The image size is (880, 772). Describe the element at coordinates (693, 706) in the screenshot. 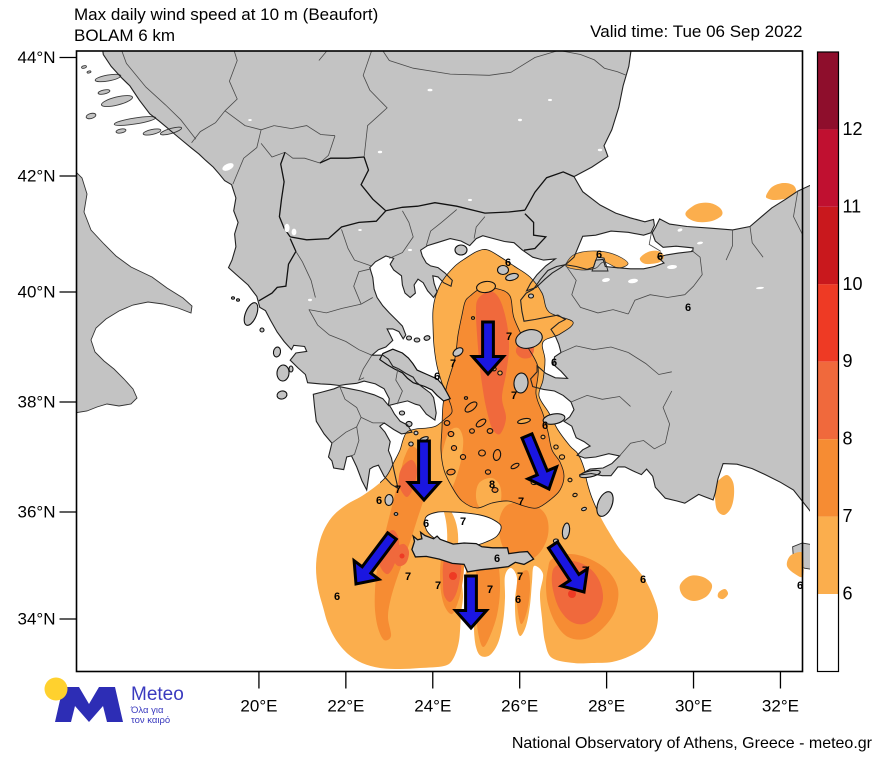

I see `svg-text: 30°E` at that location.